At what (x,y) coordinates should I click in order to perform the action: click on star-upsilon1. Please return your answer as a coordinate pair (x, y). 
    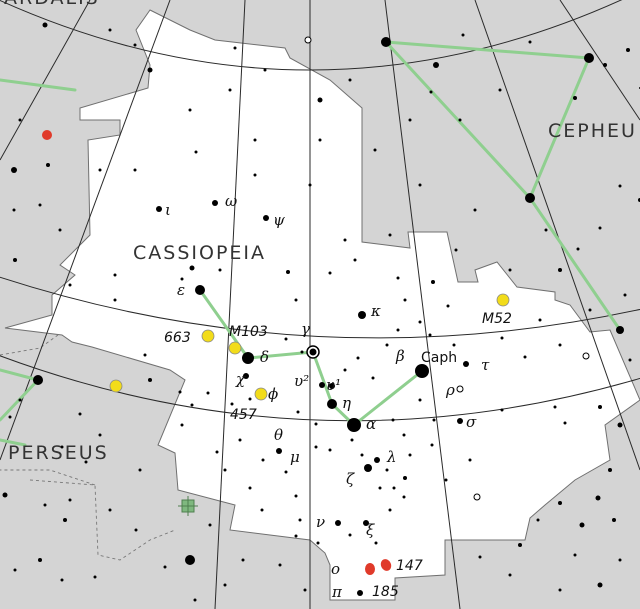
    Looking at the image, I should click on (332, 386).